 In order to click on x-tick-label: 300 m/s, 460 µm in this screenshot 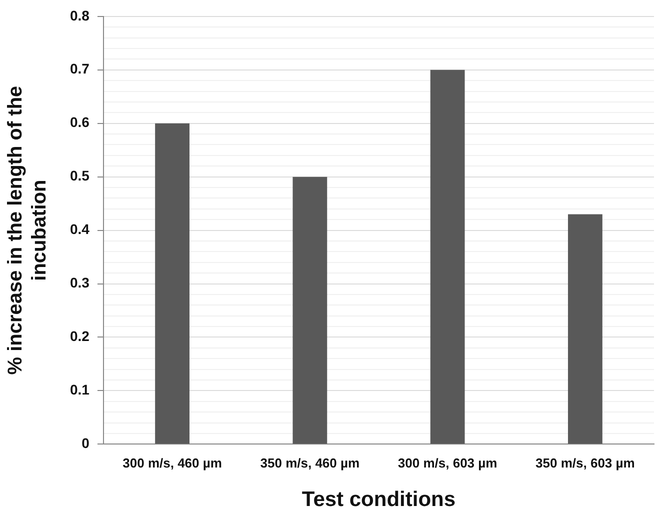, I will do `click(172, 463)`.